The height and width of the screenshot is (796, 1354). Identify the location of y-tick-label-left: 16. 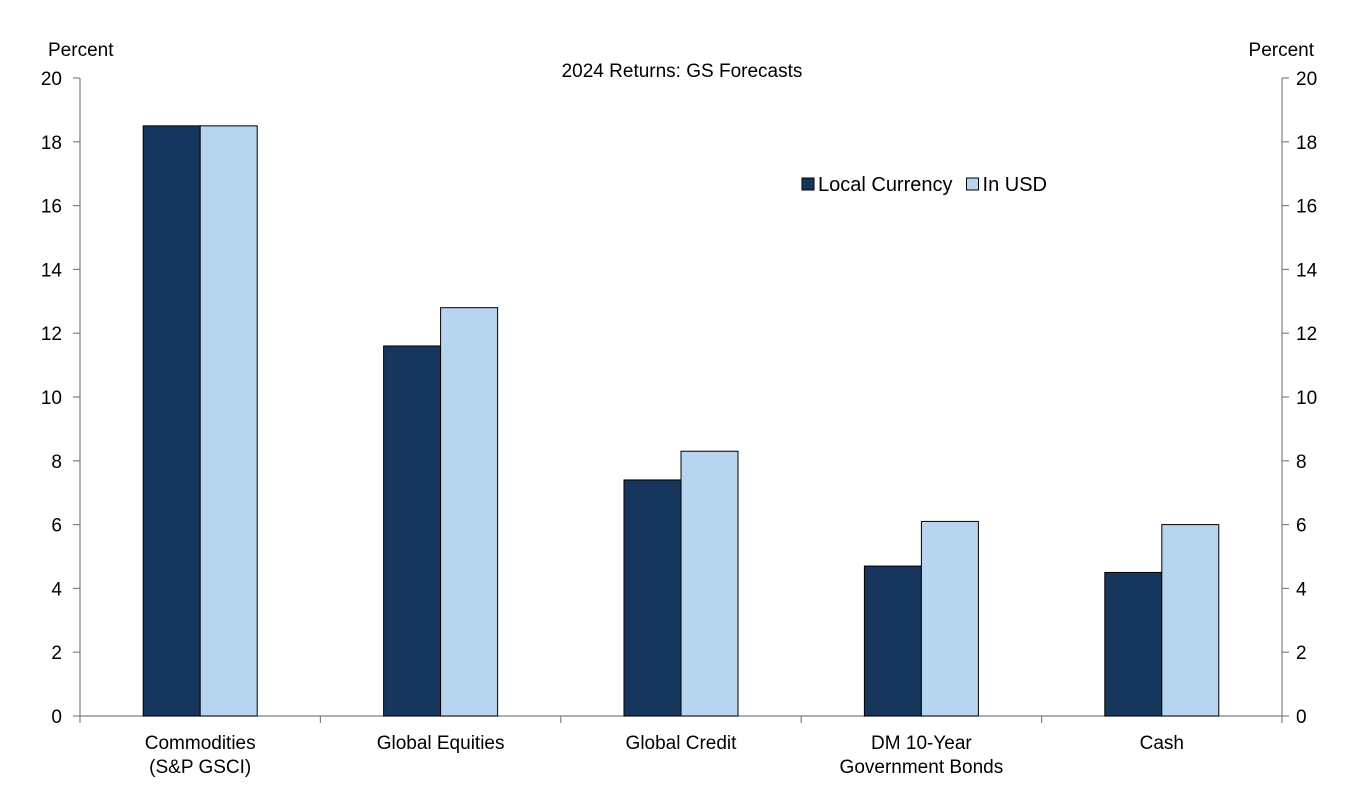
(51, 207).